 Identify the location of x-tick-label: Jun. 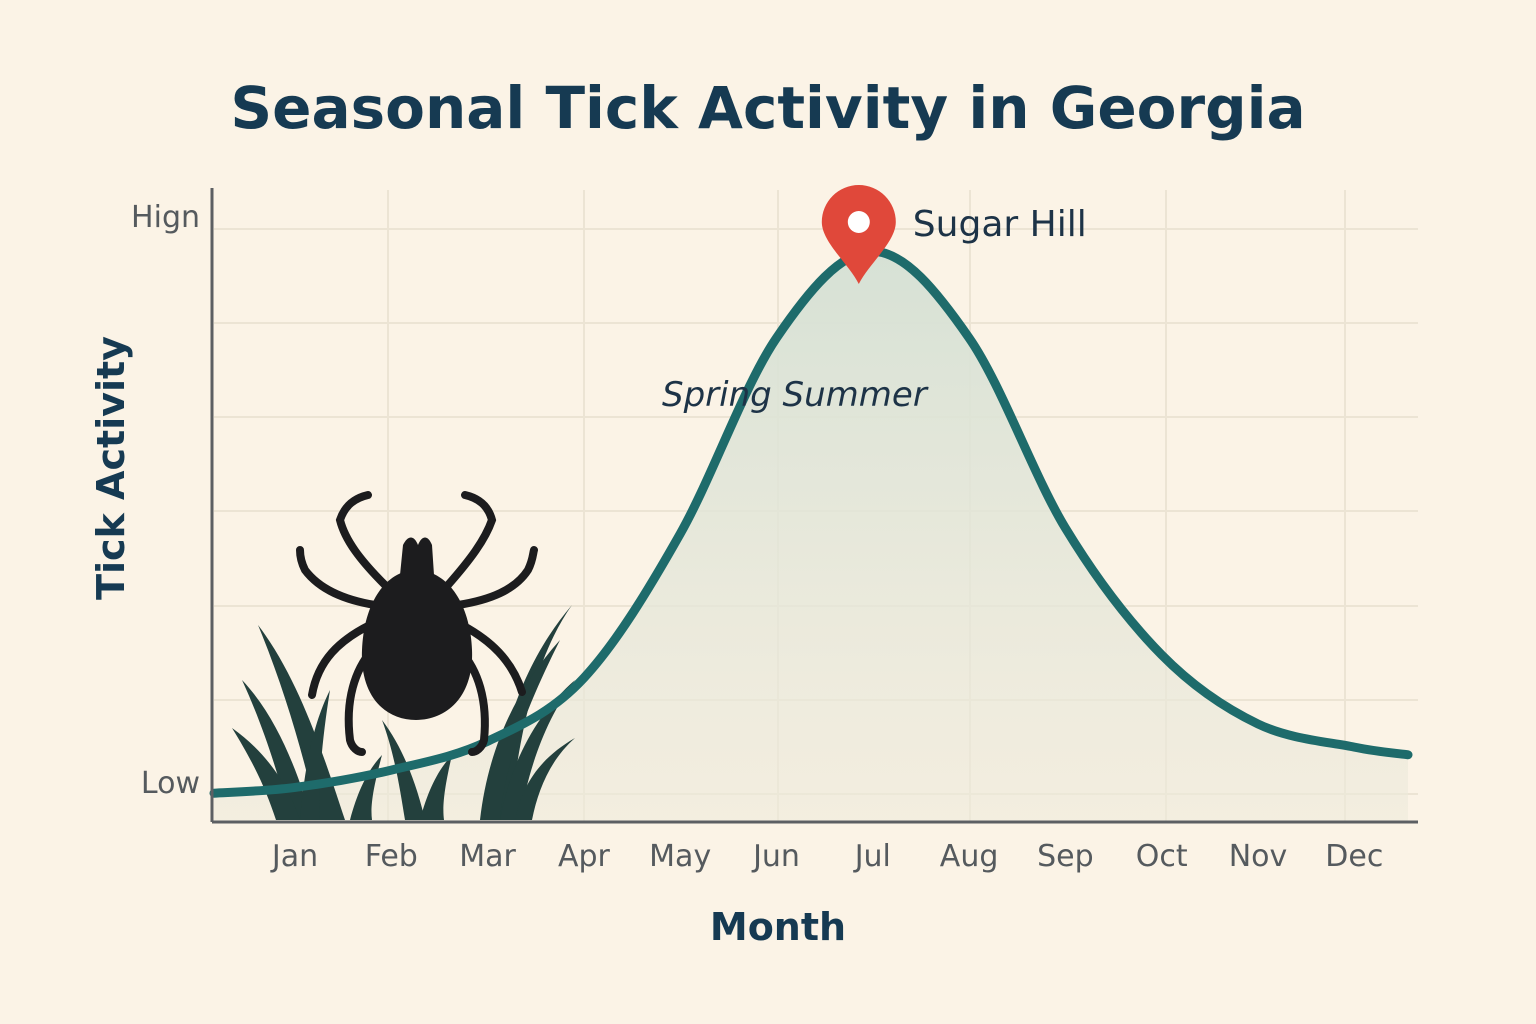
(775, 856).